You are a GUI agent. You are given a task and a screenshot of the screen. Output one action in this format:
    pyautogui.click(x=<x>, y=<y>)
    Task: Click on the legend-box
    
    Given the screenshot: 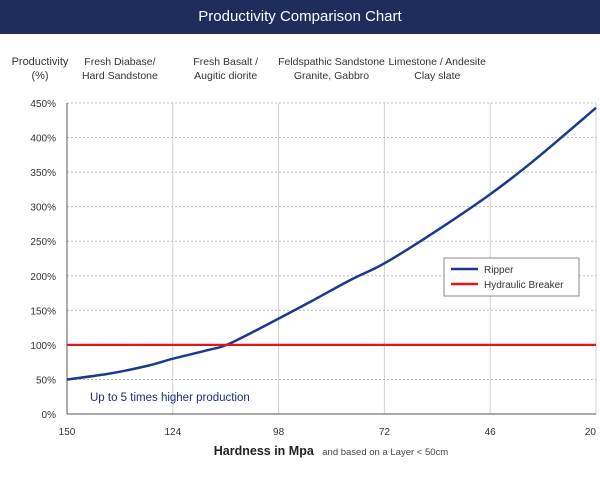 What is the action you would take?
    pyautogui.click(x=511, y=277)
    